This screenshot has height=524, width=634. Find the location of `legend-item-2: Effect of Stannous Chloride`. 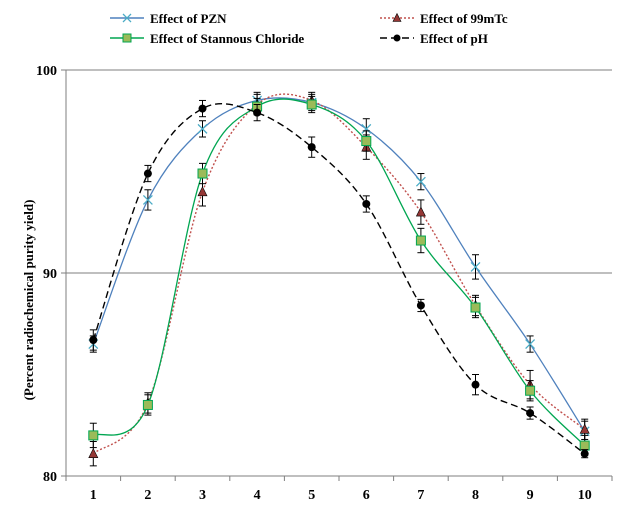

legend-item-2: Effect of Stannous Chloride is located at coordinates (207, 38).